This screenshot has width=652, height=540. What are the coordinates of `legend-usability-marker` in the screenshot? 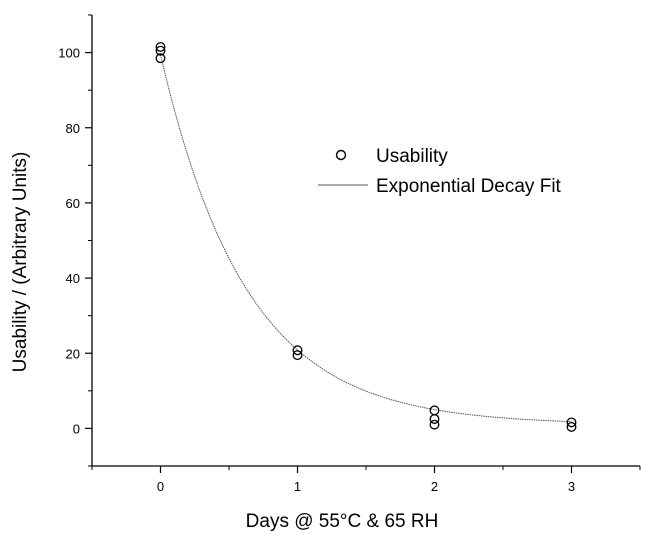 It's located at (341, 155).